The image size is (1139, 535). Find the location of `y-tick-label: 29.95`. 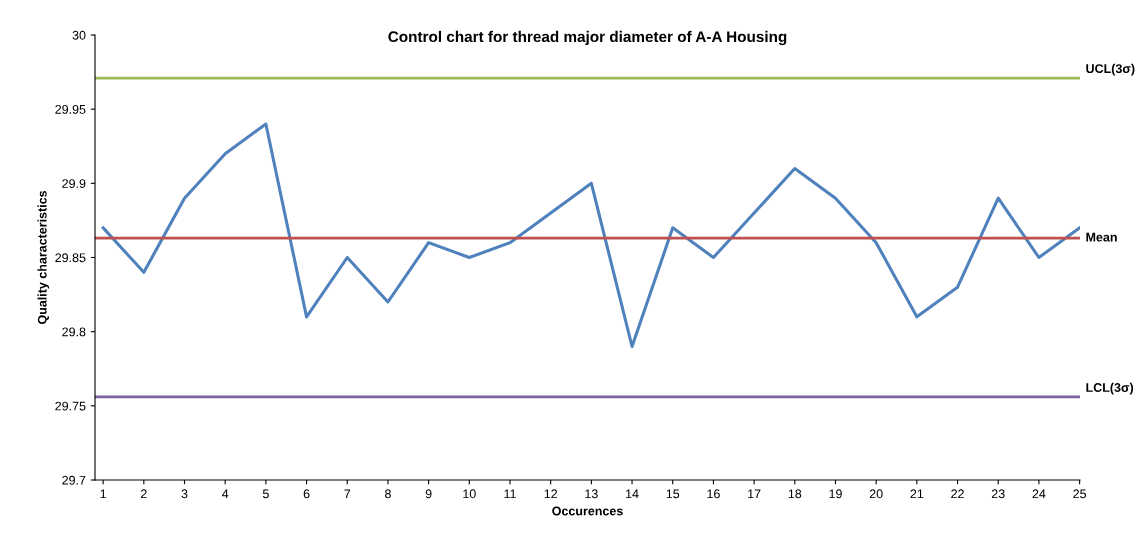

y-tick-label: 29.95 is located at coordinates (70, 109).